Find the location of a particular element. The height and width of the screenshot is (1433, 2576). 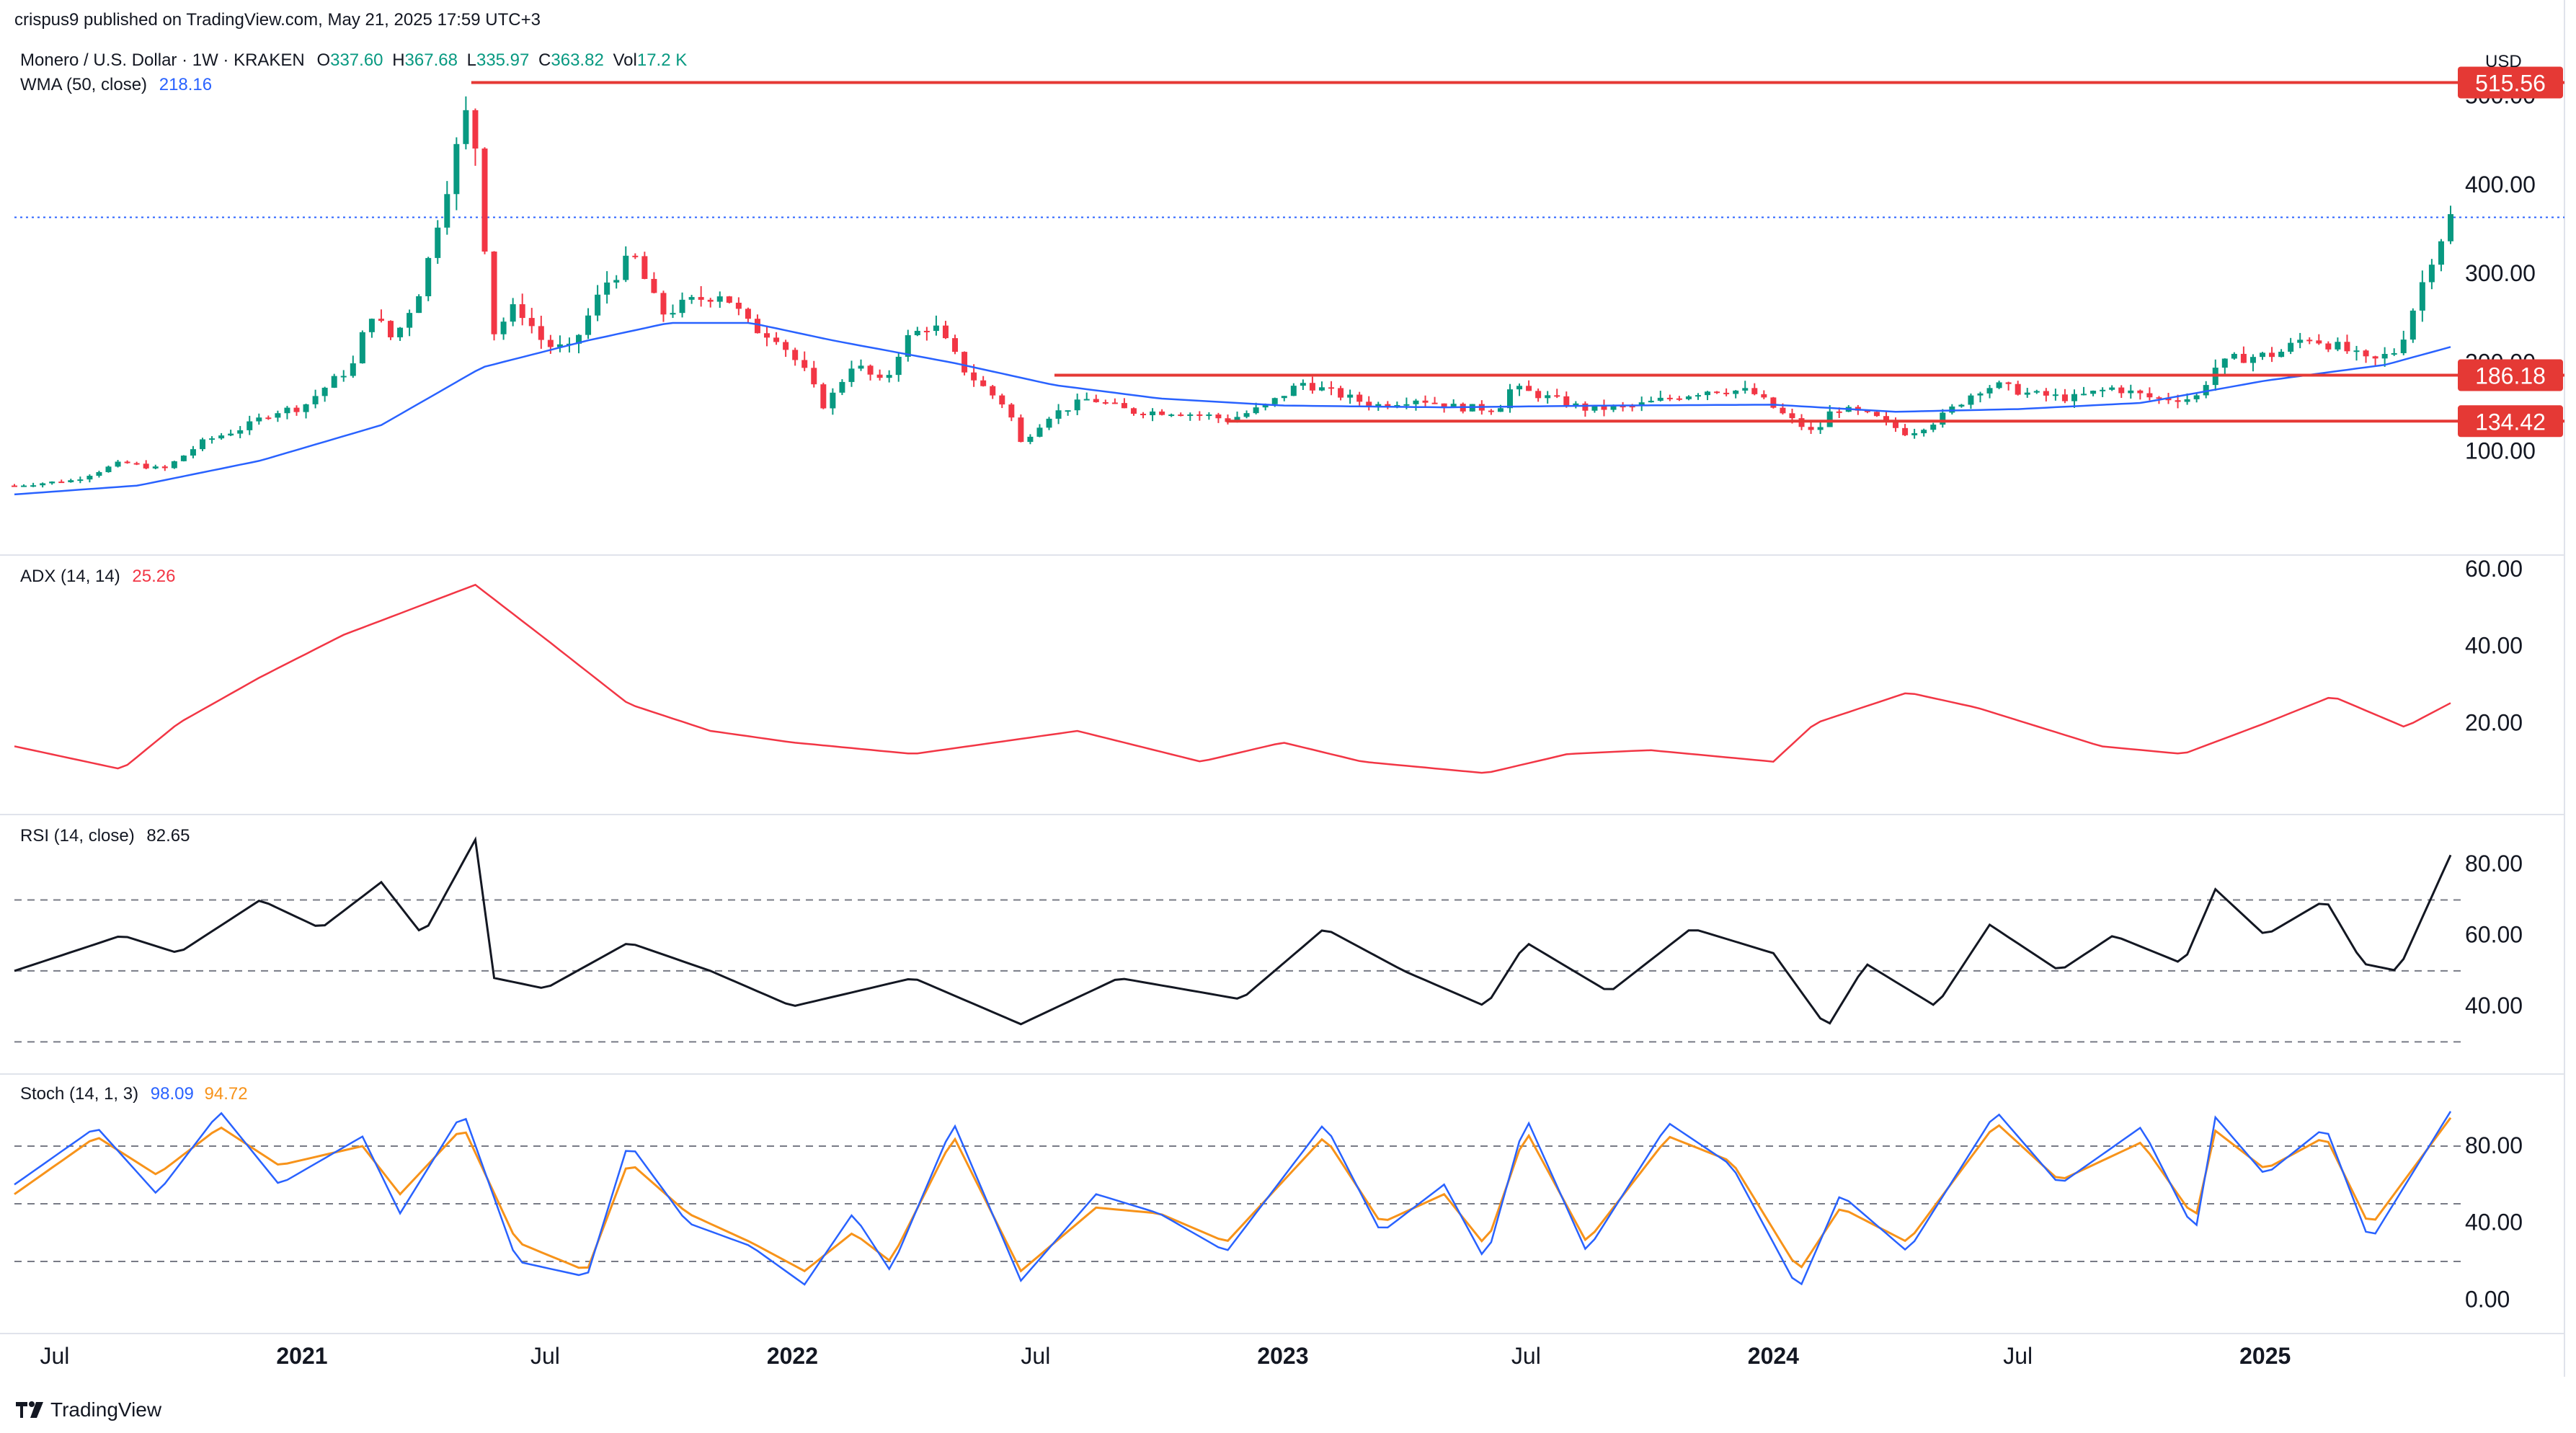

tradingview-footer: TradingView is located at coordinates (87, 1409).